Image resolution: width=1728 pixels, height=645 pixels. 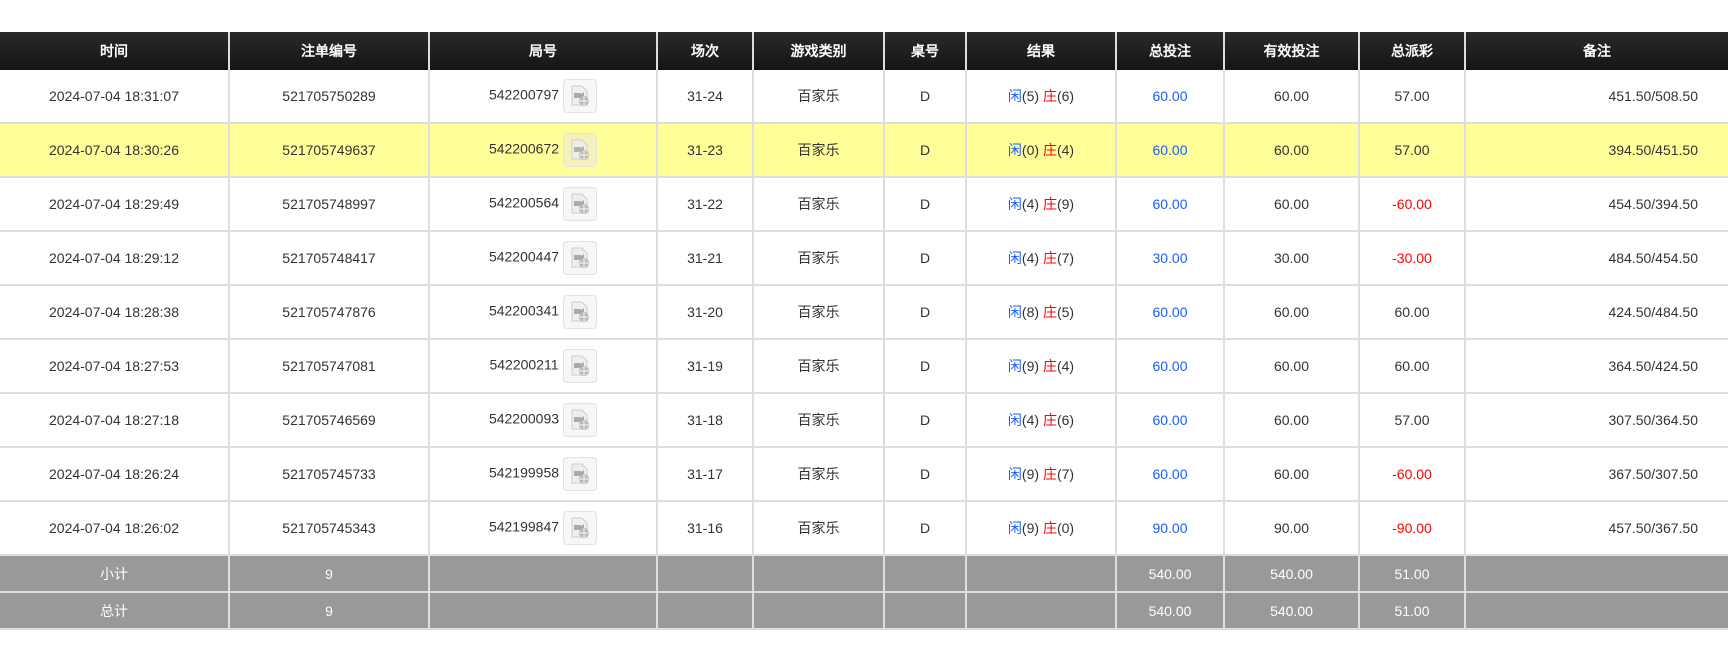 What do you see at coordinates (524, 256) in the screenshot?
I see `round-number: 542200447` at bounding box center [524, 256].